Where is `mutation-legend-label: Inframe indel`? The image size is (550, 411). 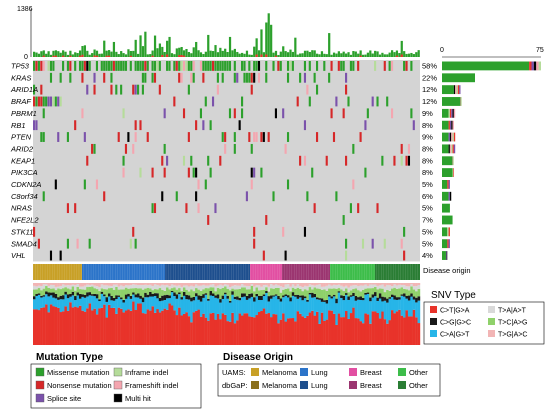 mutation-legend-label: Inframe indel is located at coordinates (147, 372).